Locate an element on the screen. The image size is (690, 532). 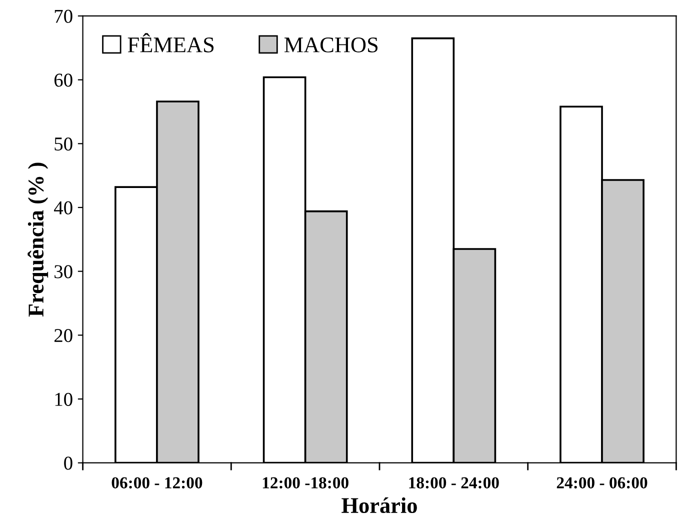
y-tick-label: 40 is located at coordinates (63, 207).